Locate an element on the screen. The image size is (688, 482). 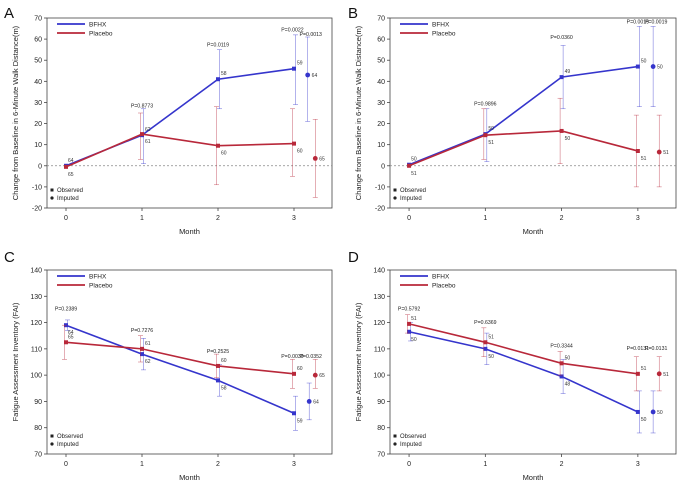
y-tick-label: 80 is located at coordinates (381, 428).